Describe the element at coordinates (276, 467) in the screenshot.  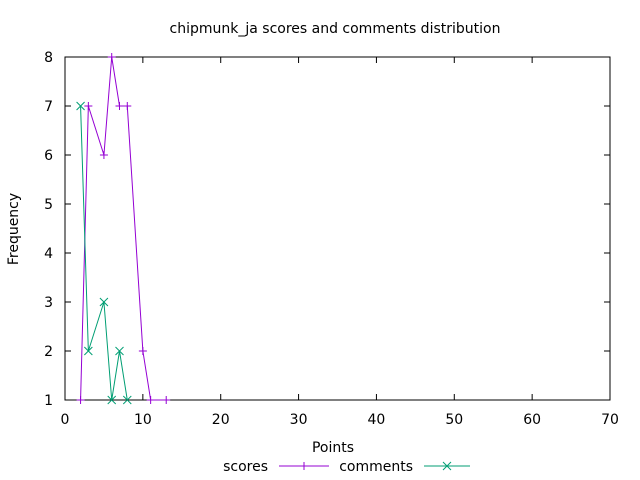
I see `legend-item-scores: scores` at that location.